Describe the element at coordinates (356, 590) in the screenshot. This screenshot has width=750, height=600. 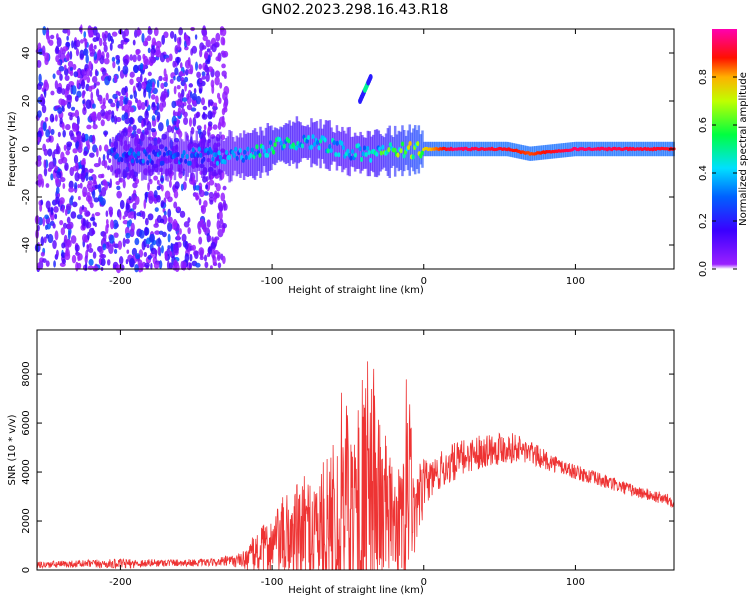
I see `snr-x-label: Height of straight line (km)` at that location.